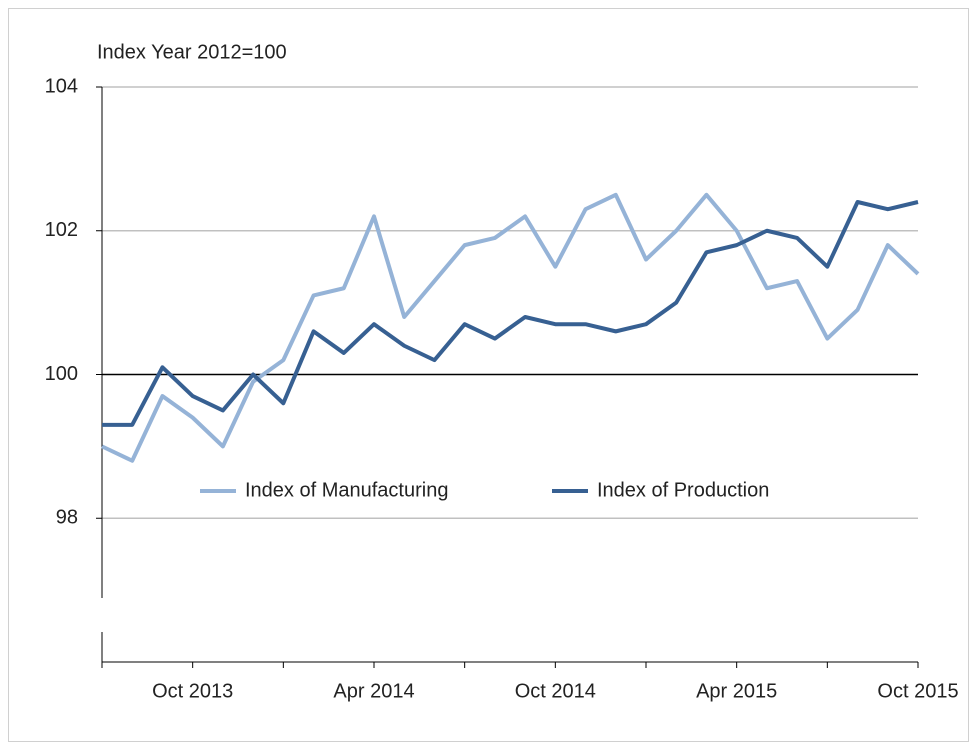 This screenshot has height=743, width=970. I want to click on x-tick-label: Apr 2015, so click(736, 691).